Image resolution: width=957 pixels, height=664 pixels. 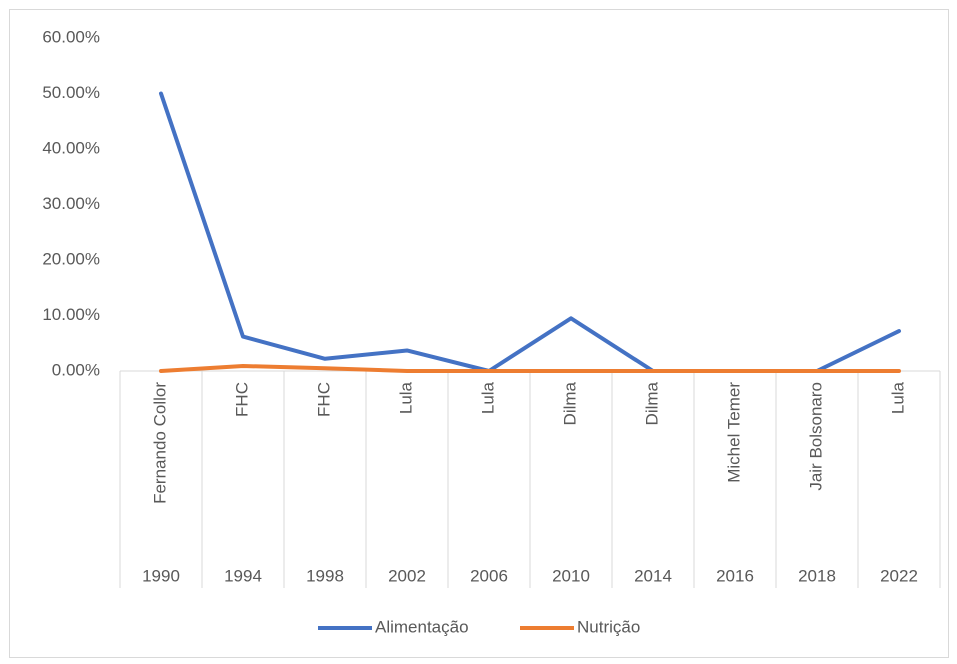 I want to click on x-group-label: Michel Temer, so click(x=733, y=432).